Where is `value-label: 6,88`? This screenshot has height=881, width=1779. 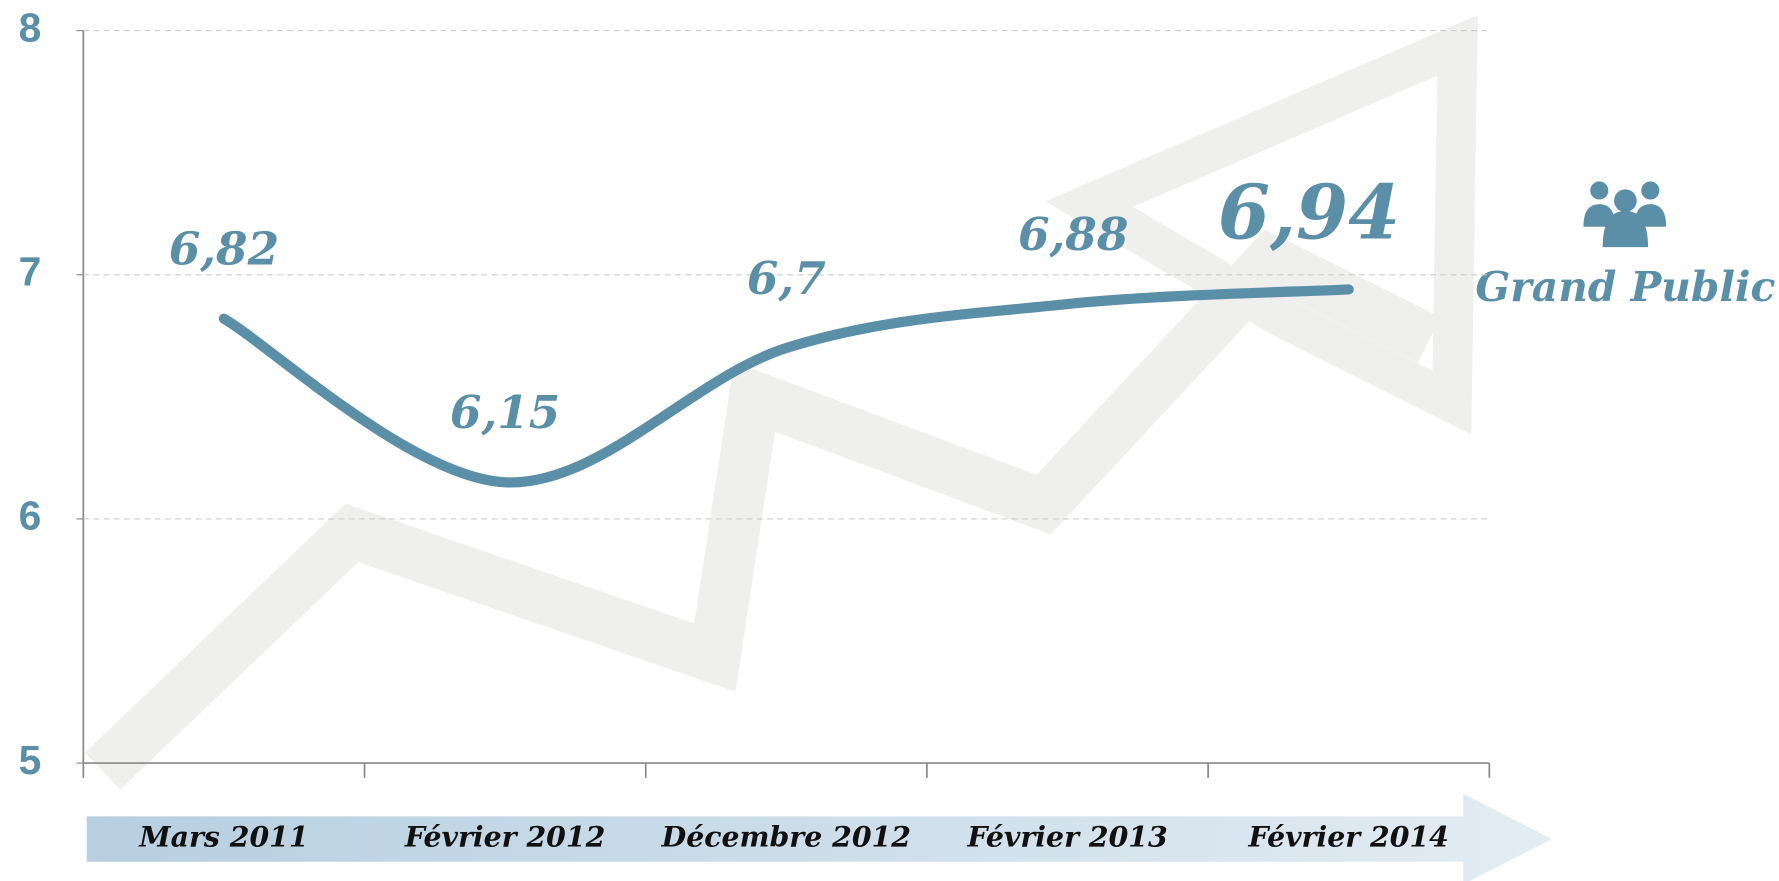
value-label: 6,88 is located at coordinates (1073, 234).